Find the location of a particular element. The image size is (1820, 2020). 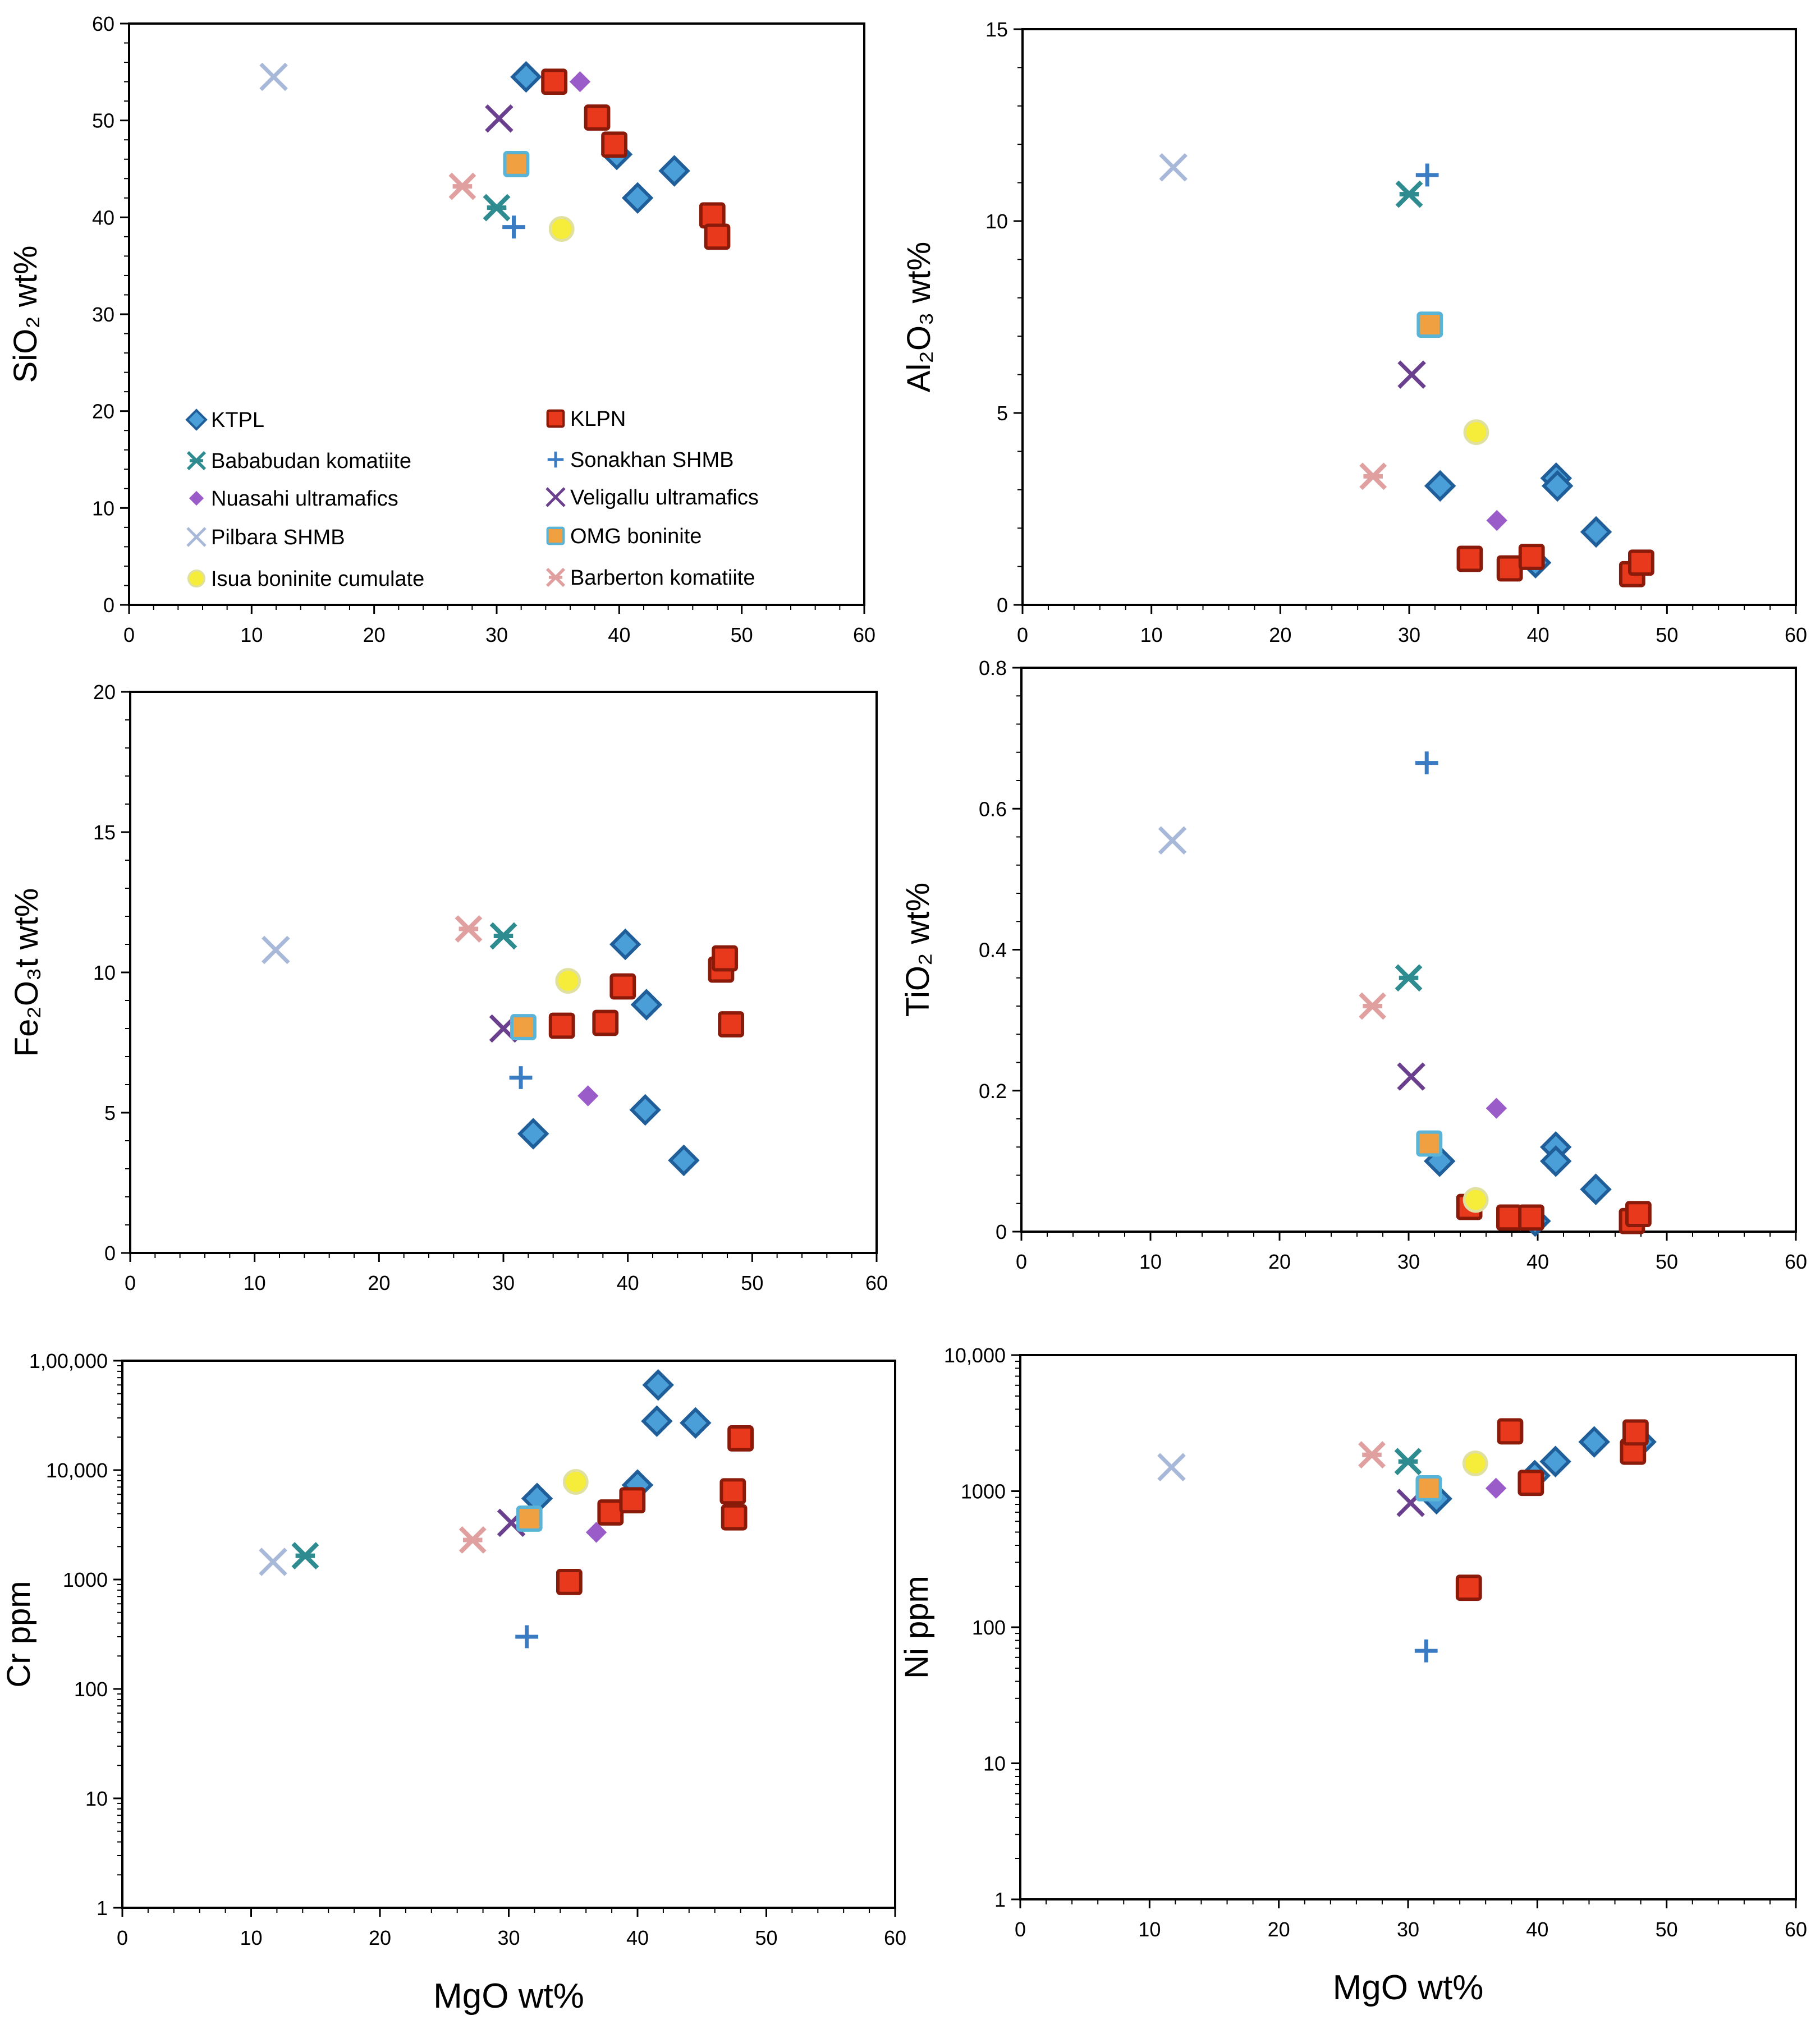

y-tick-label: 0.4 is located at coordinates (993, 950).